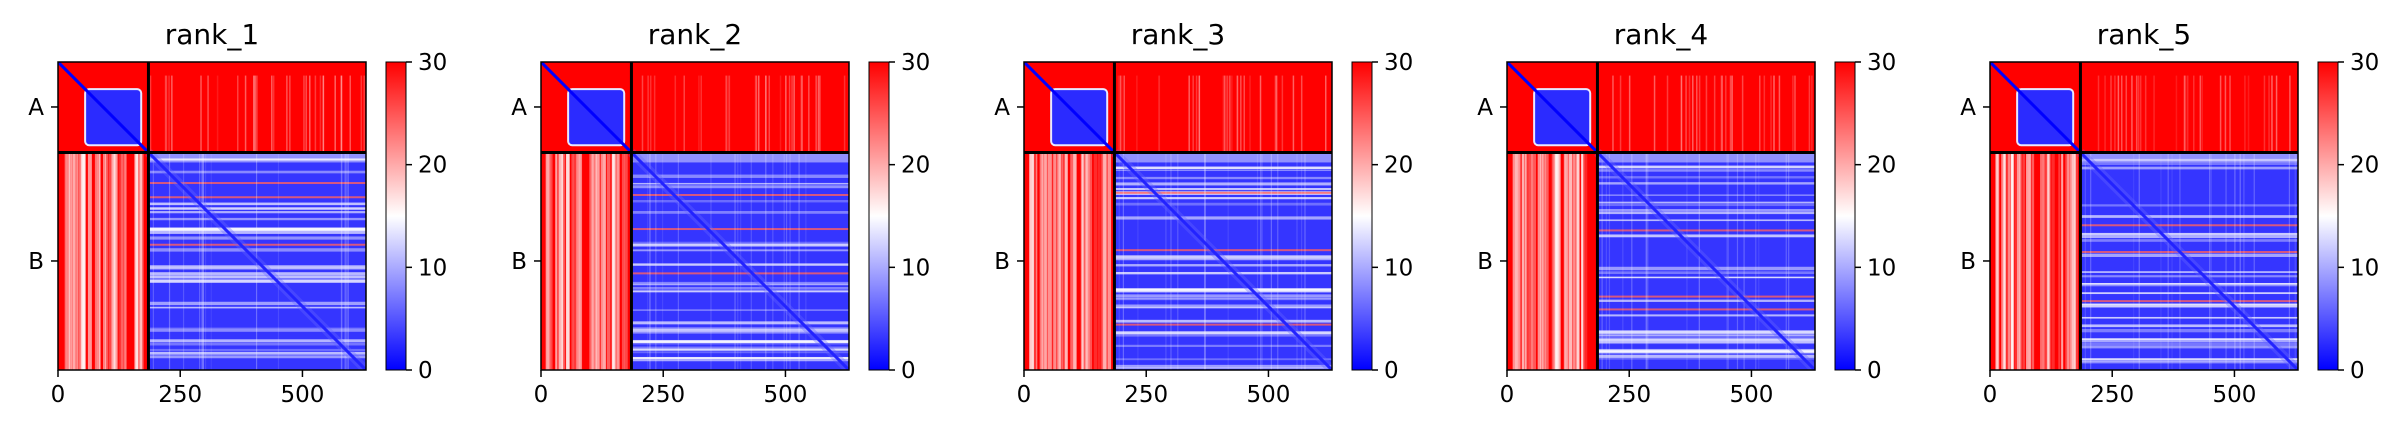 The height and width of the screenshot is (438, 2401). What do you see at coordinates (908, 371) in the screenshot?
I see `colorbar-tick-label: 0` at bounding box center [908, 371].